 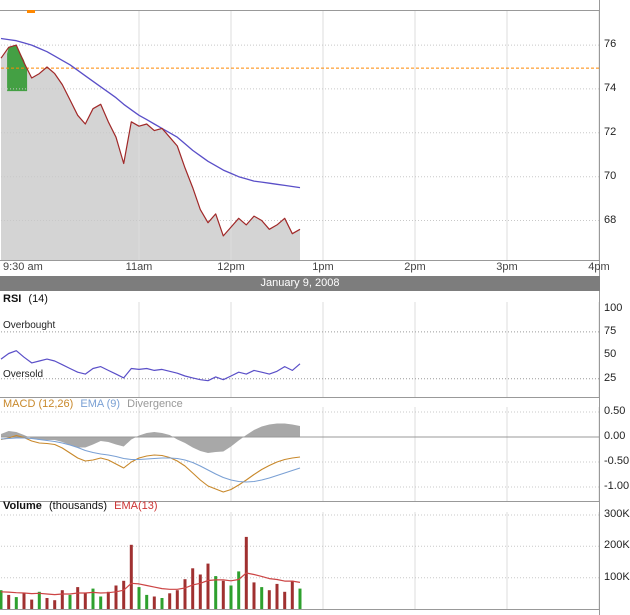 What do you see at coordinates (231, 267) in the screenshot?
I see `x-tick-label: 12pm` at bounding box center [231, 267].